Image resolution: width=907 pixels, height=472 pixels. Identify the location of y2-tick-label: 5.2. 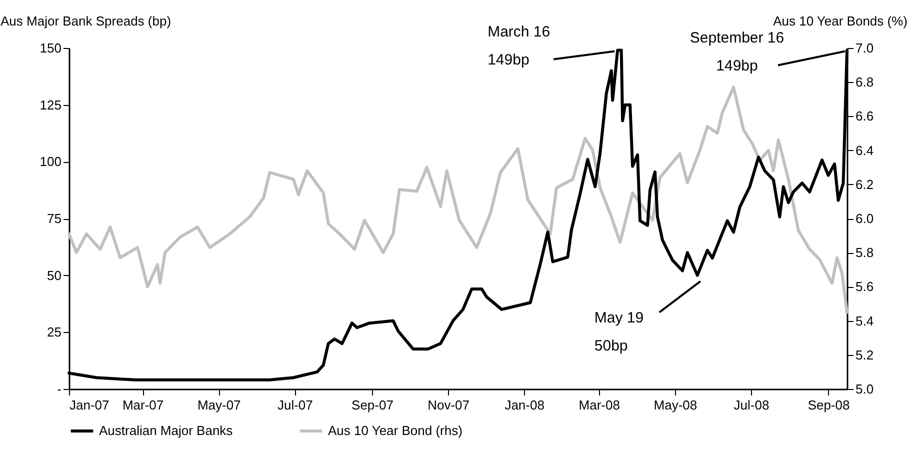
(865, 354).